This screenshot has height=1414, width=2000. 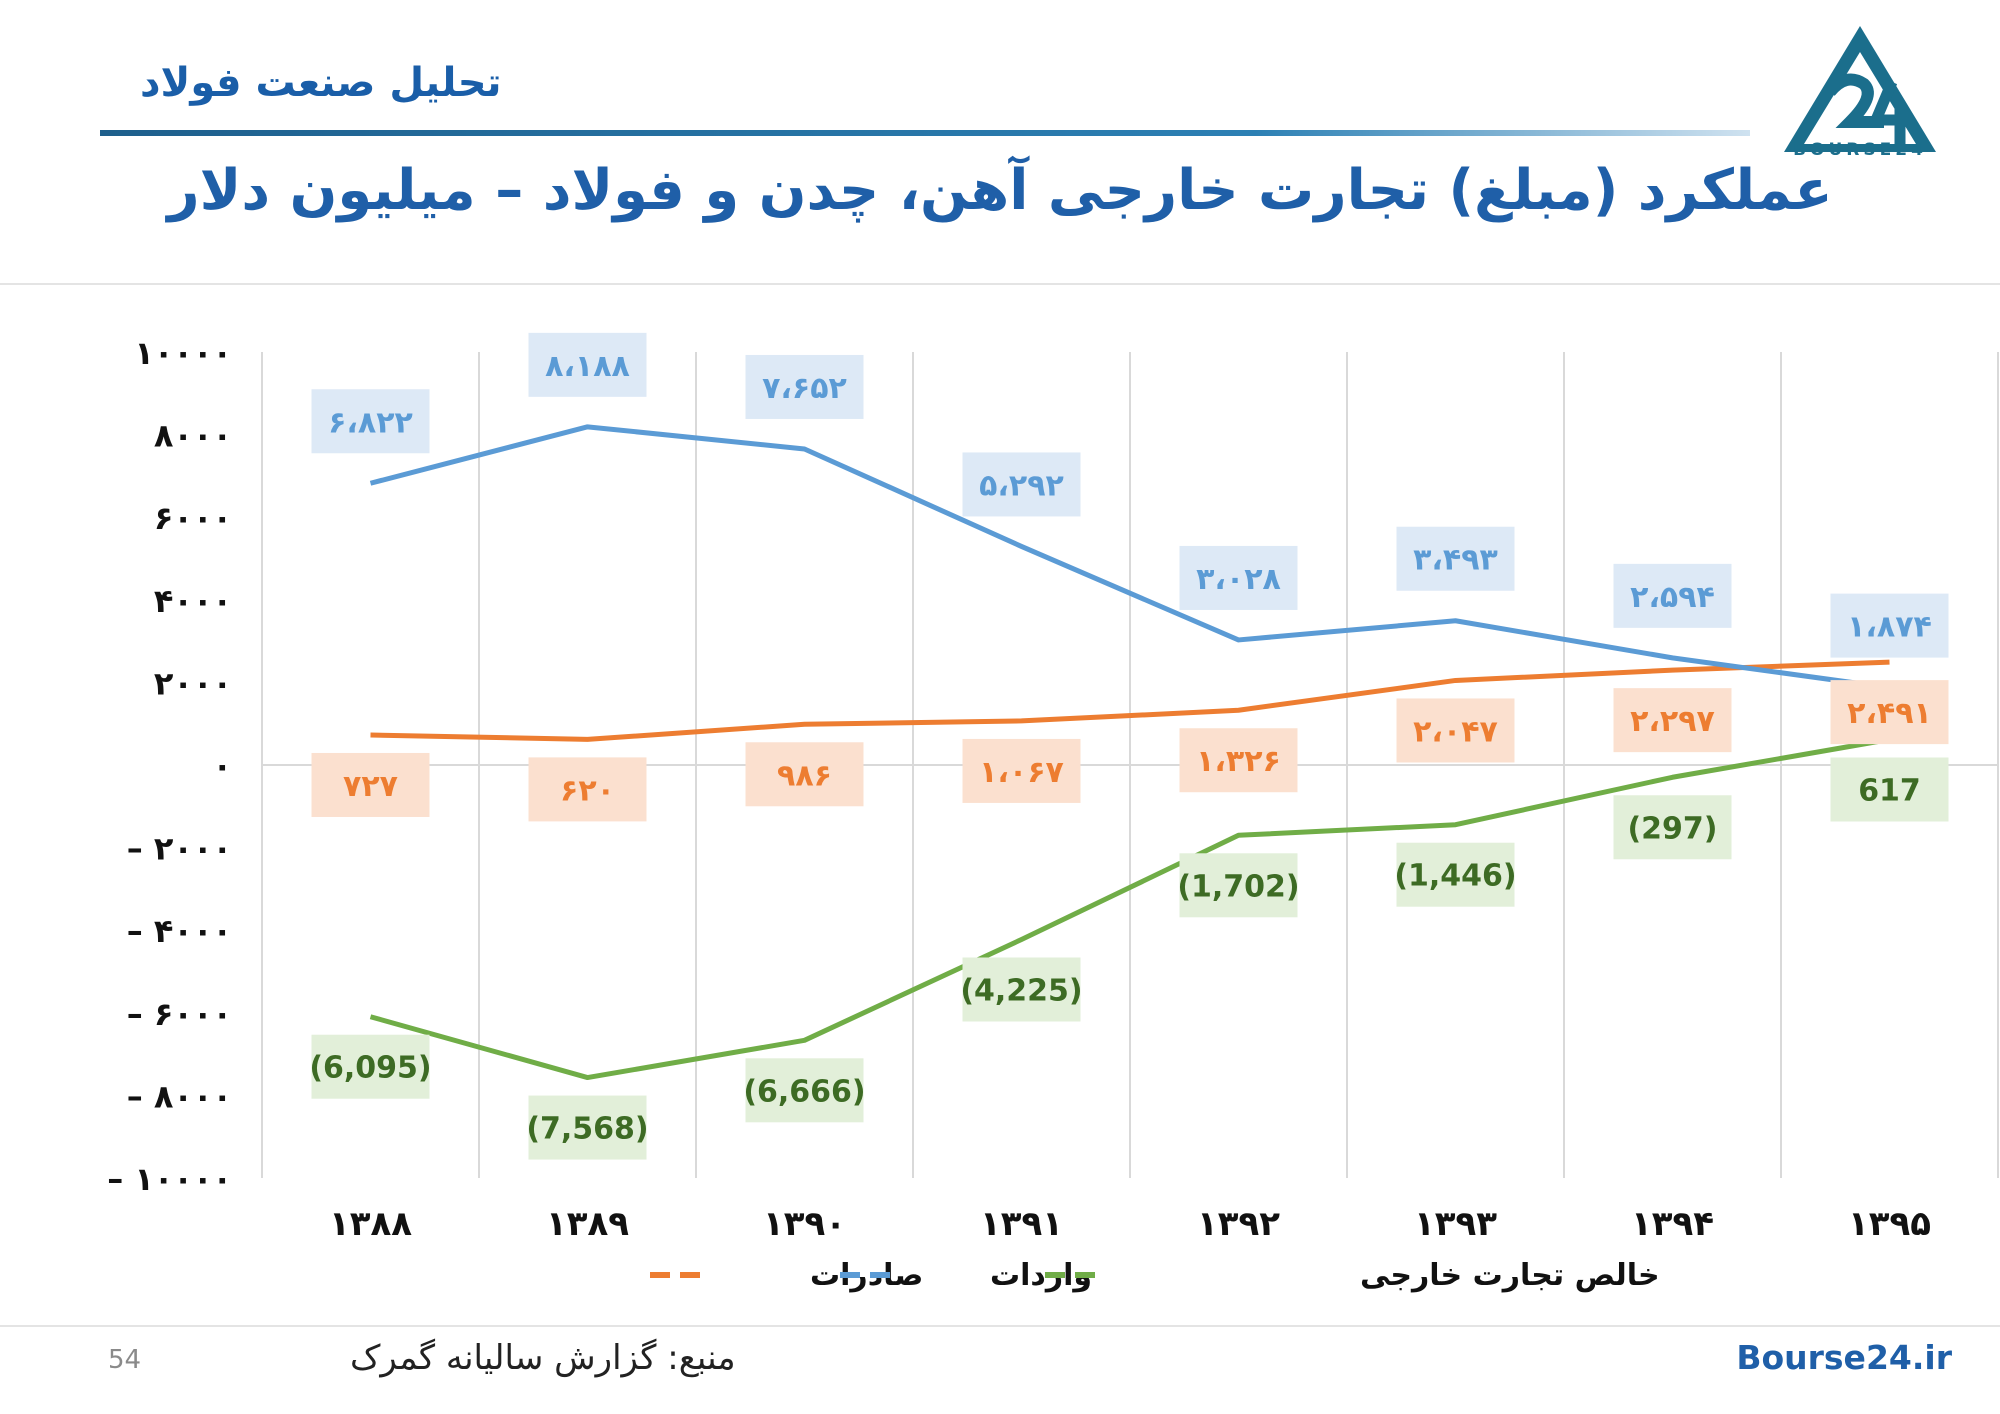 I want to click on data-label: ۲،۴۹۱, so click(x=1889, y=713).